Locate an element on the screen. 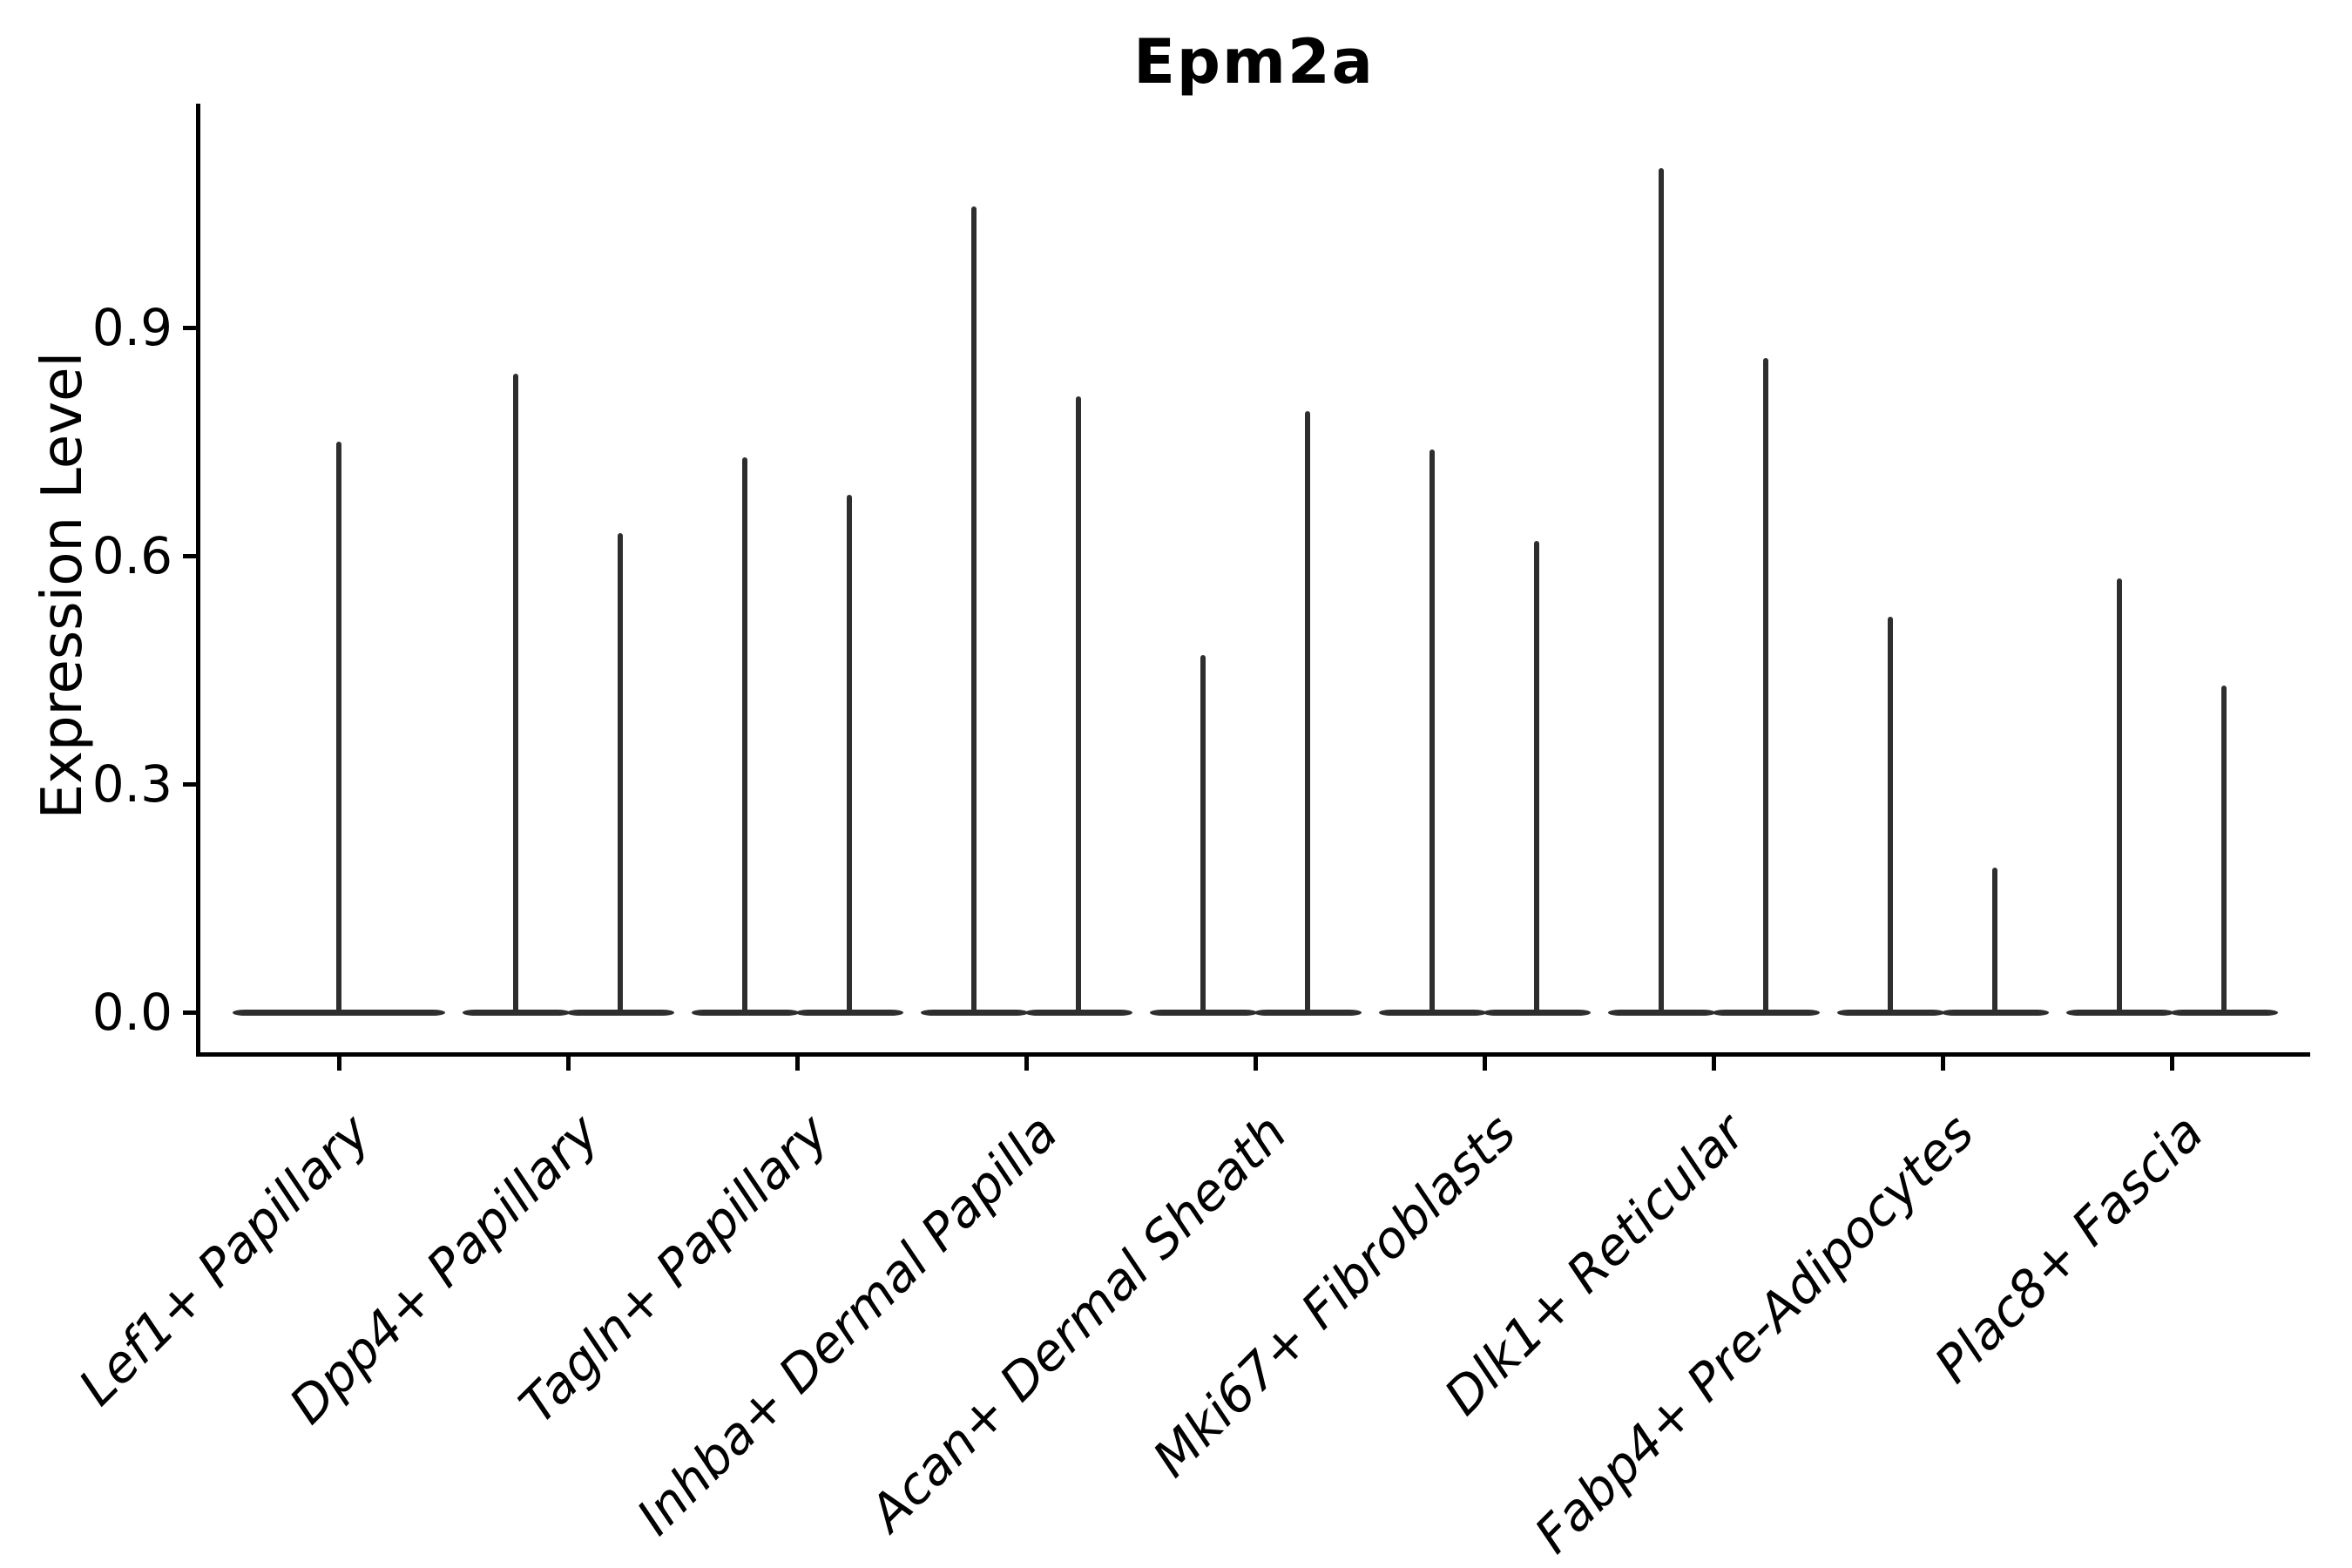 The width and height of the screenshot is (2352, 1568). y-axis-spine is located at coordinates (198, 580).